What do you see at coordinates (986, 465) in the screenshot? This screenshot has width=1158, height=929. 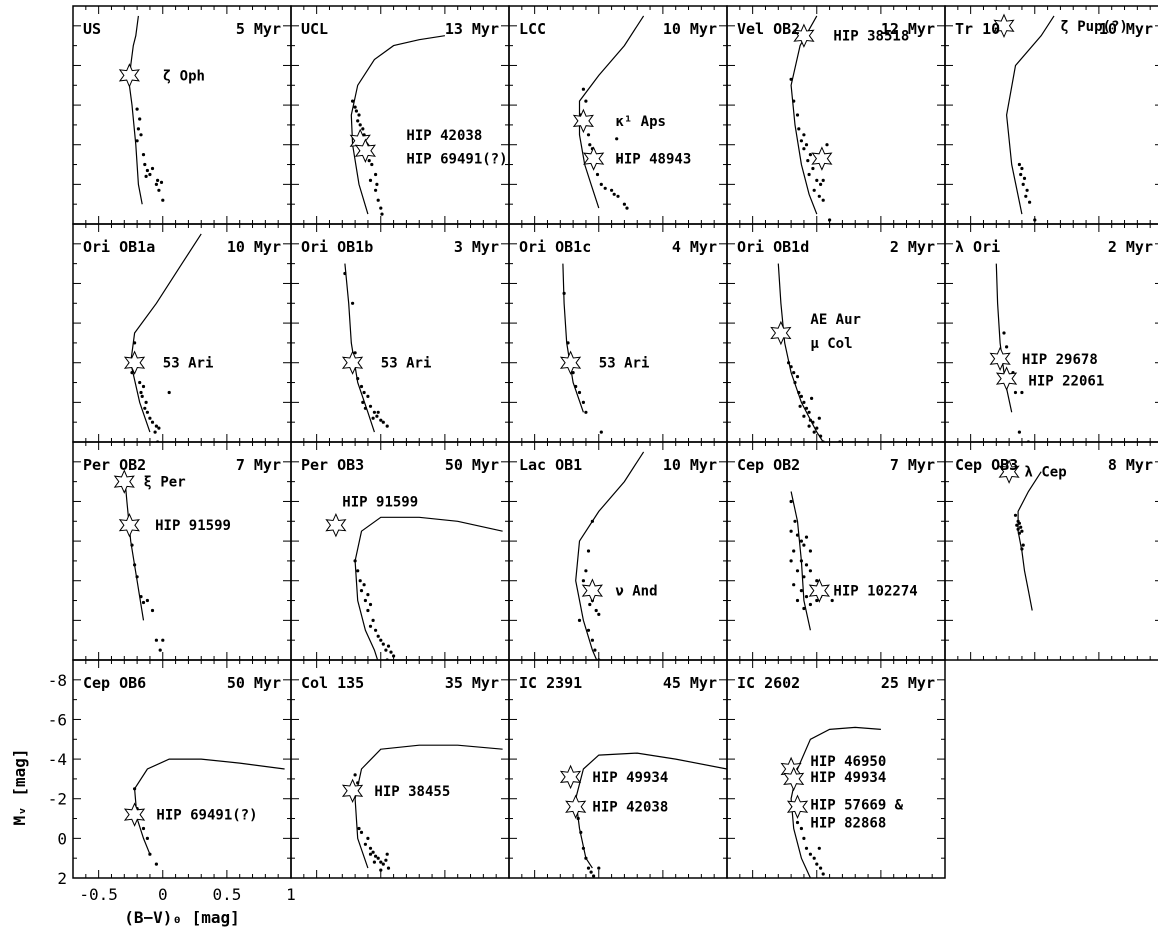 I see `panel-title: Cep OB3` at bounding box center [986, 465].